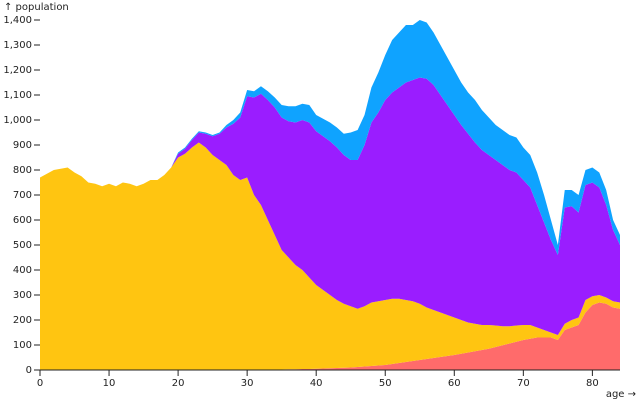 This screenshot has height=400, width=640. I want to click on x-tick-label: 20, so click(178, 383).